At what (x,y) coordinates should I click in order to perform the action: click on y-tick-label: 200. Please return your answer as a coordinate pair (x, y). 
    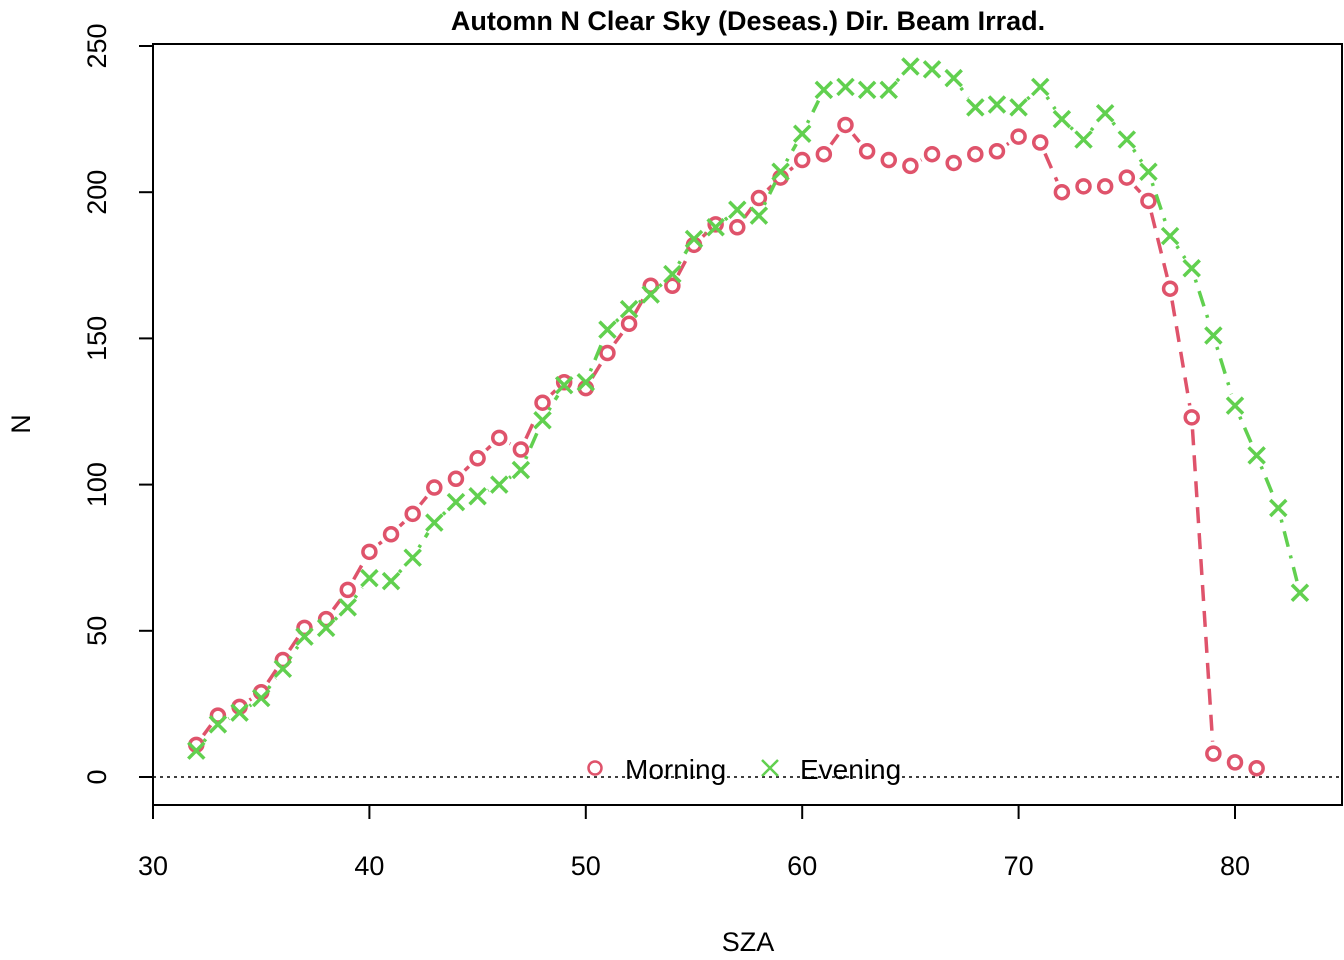
    Looking at the image, I should click on (97, 192).